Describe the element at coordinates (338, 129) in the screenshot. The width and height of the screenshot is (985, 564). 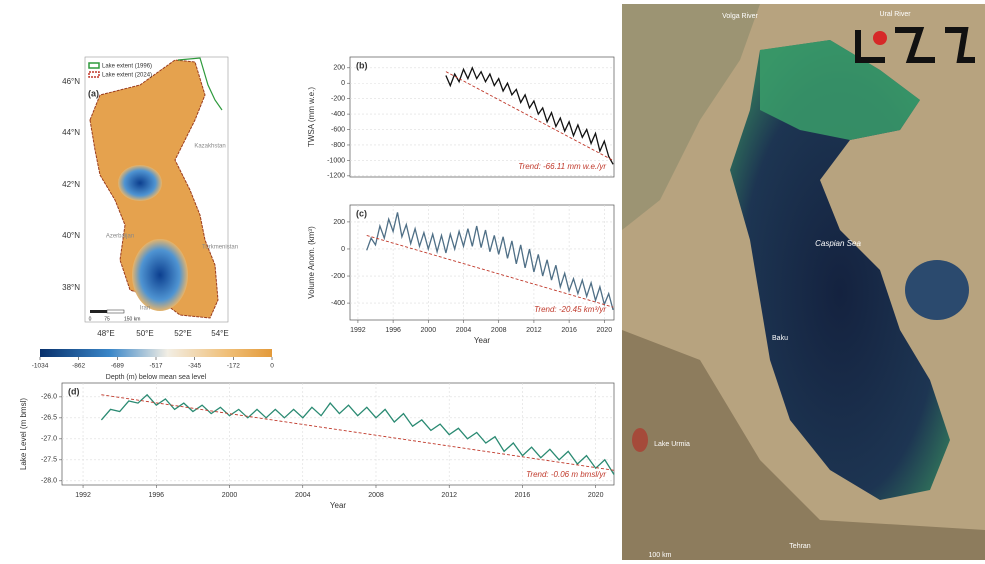
I see `y-tick-label: -600` at that location.